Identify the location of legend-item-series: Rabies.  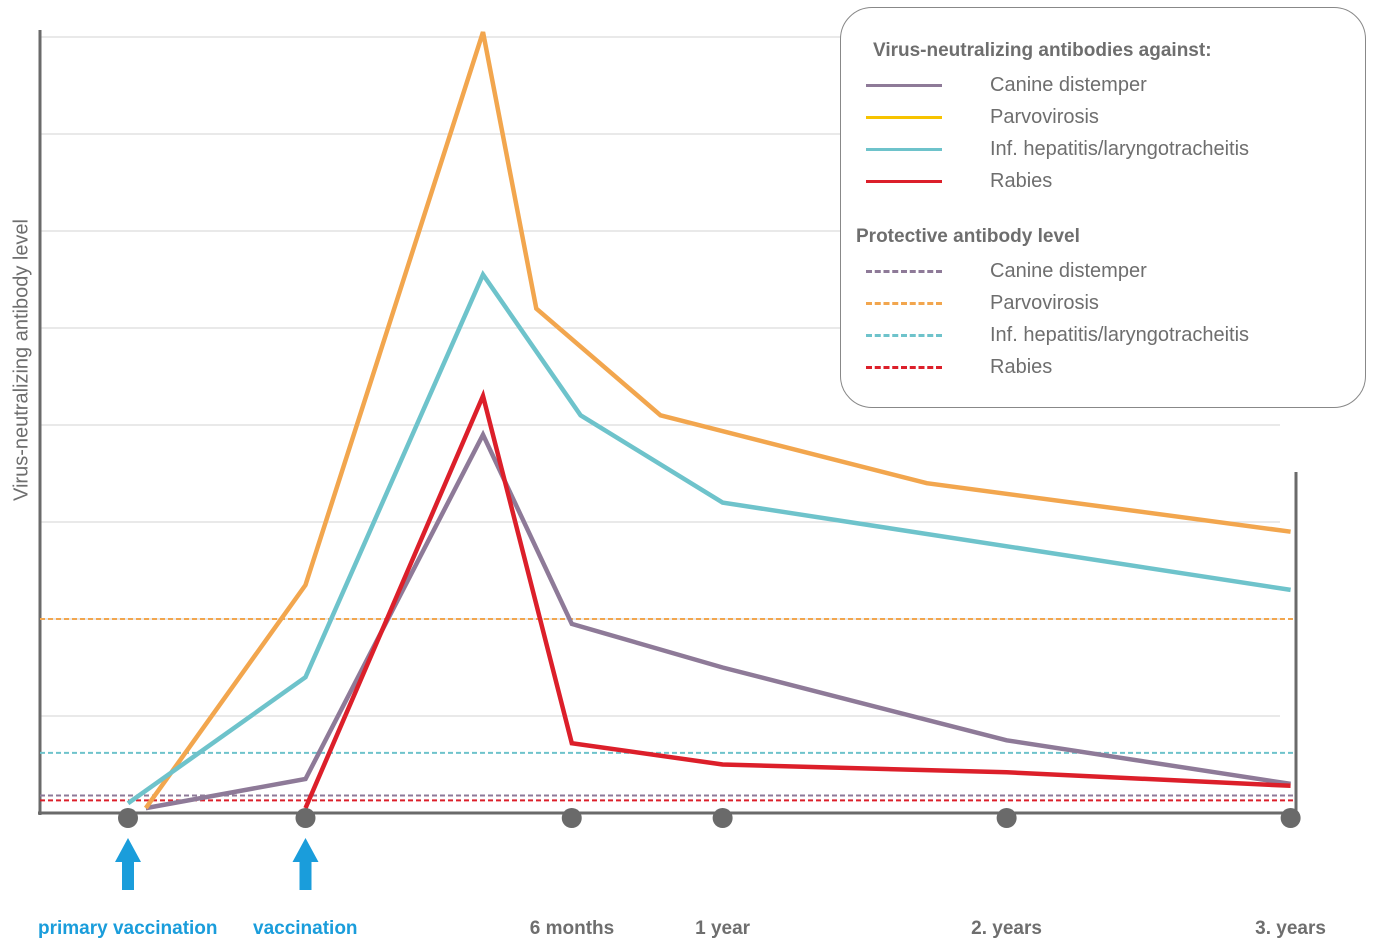
(959, 181).